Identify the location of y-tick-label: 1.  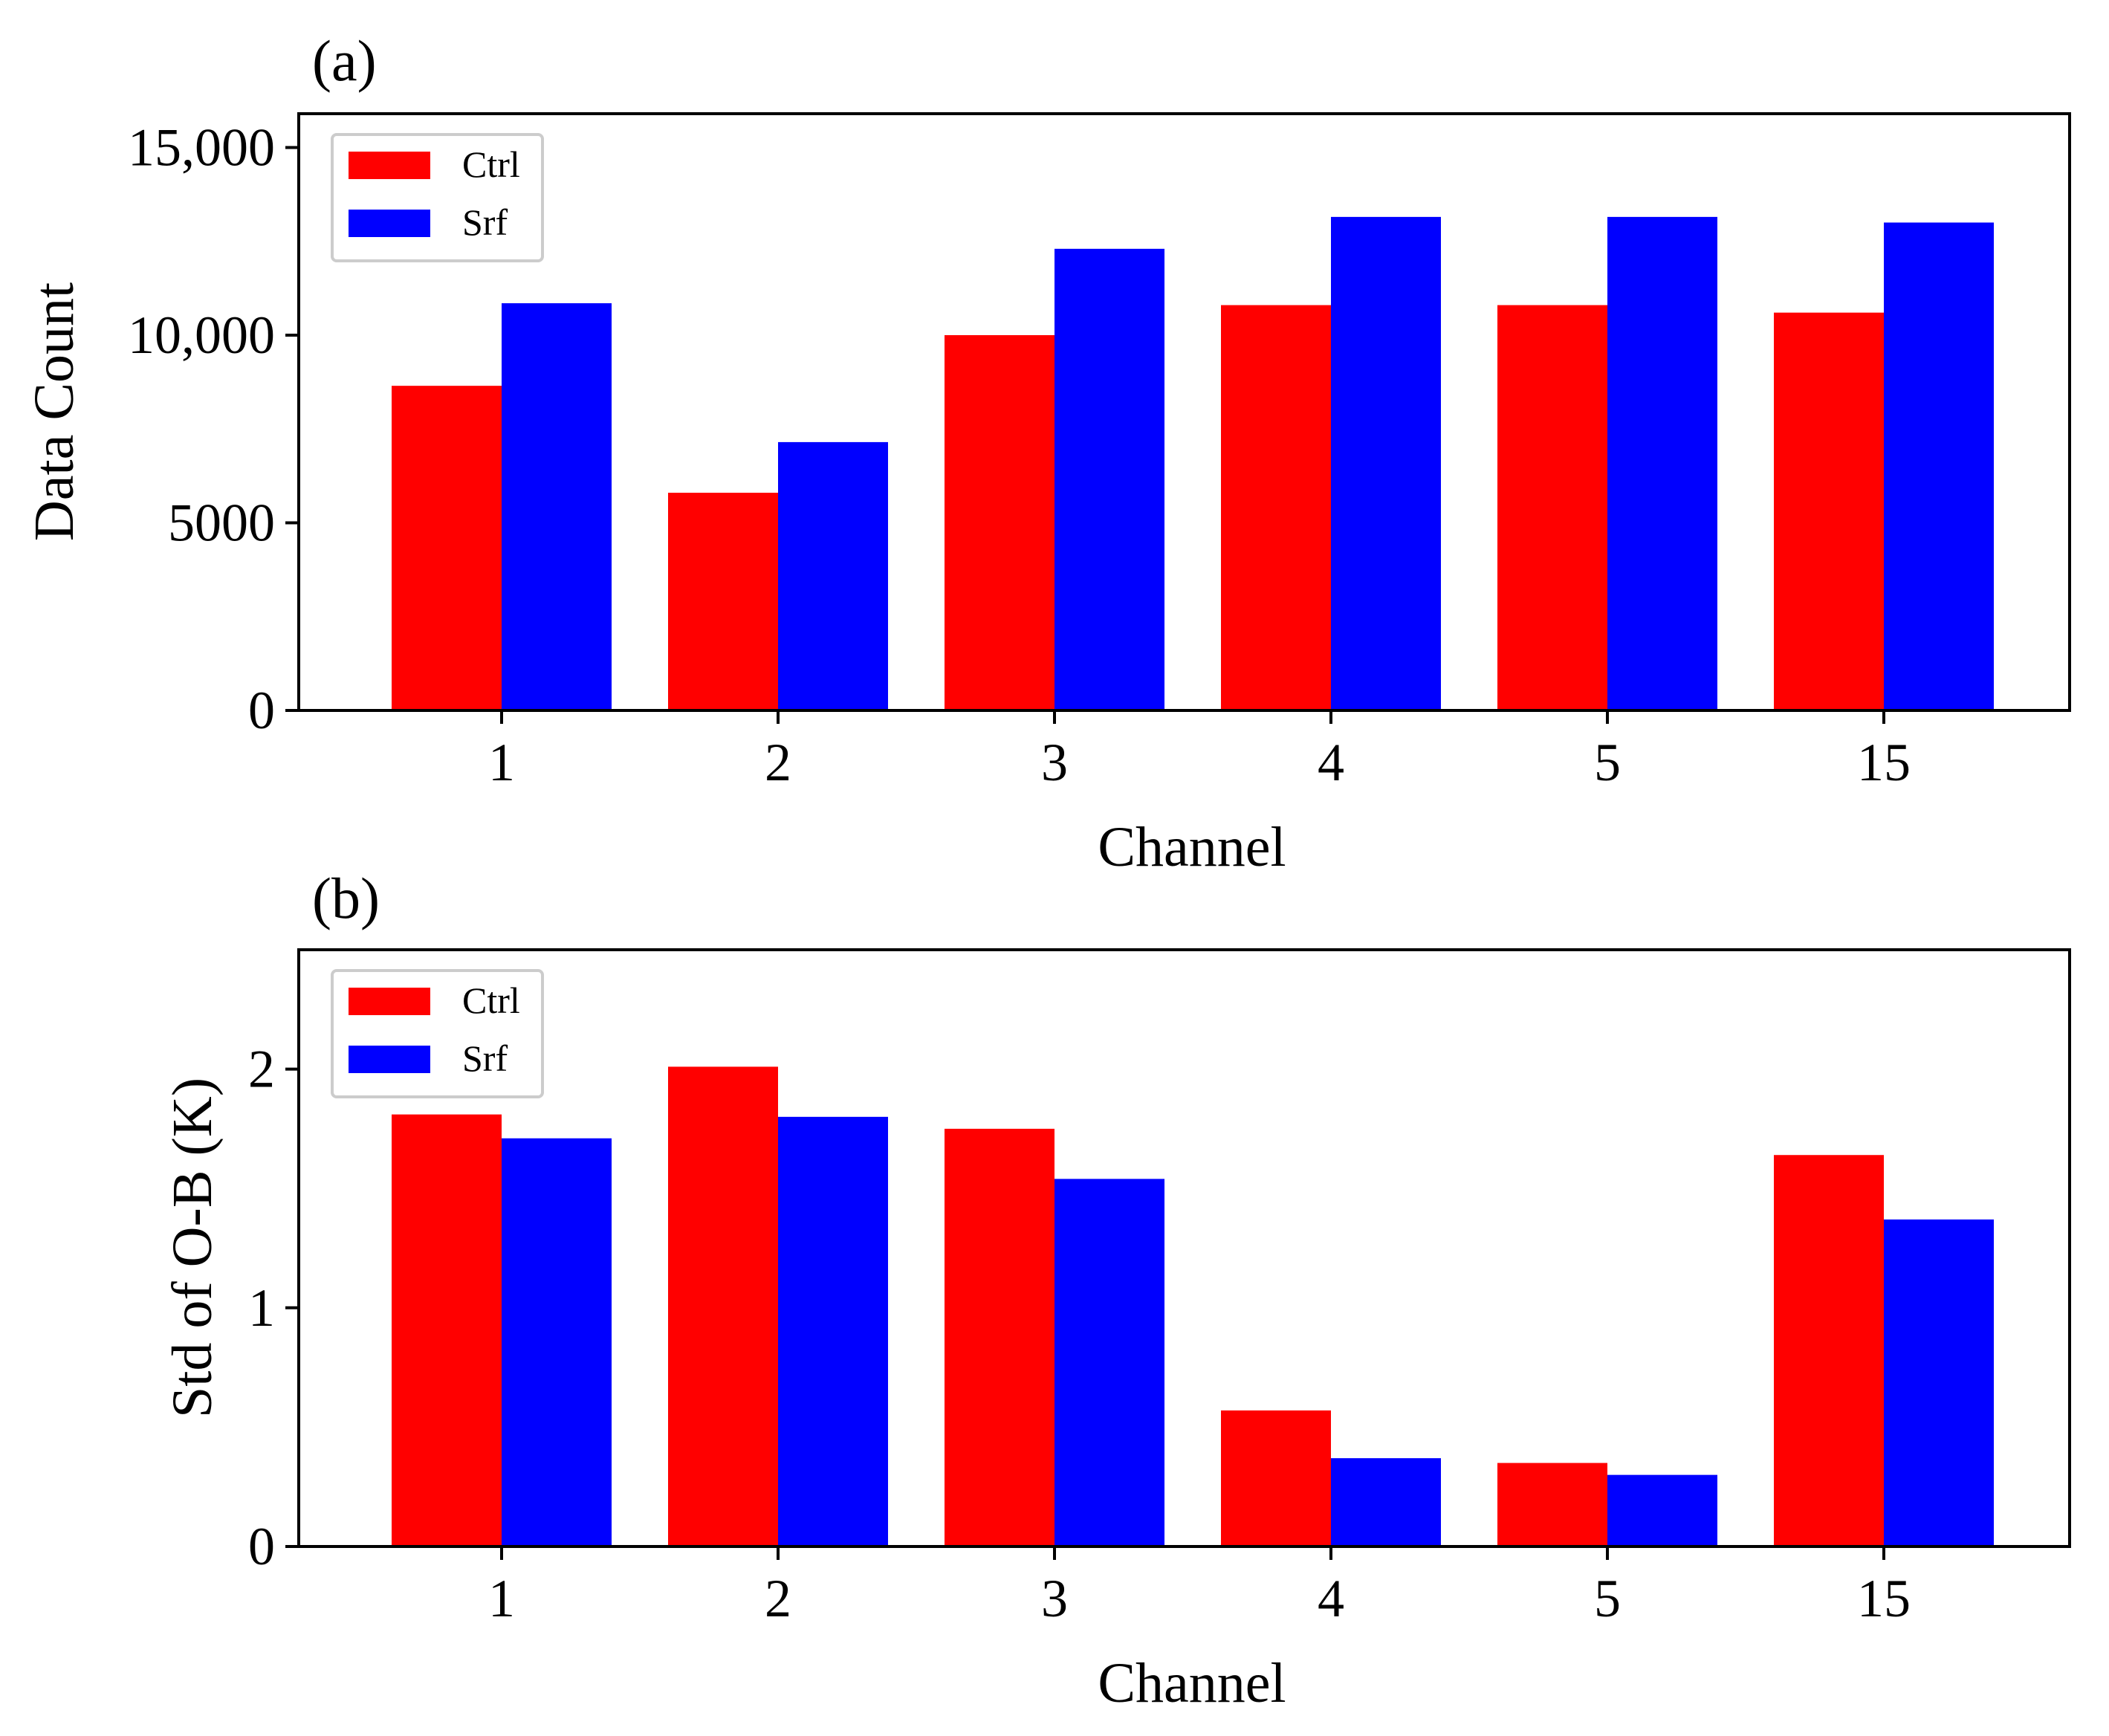
(261, 1308).